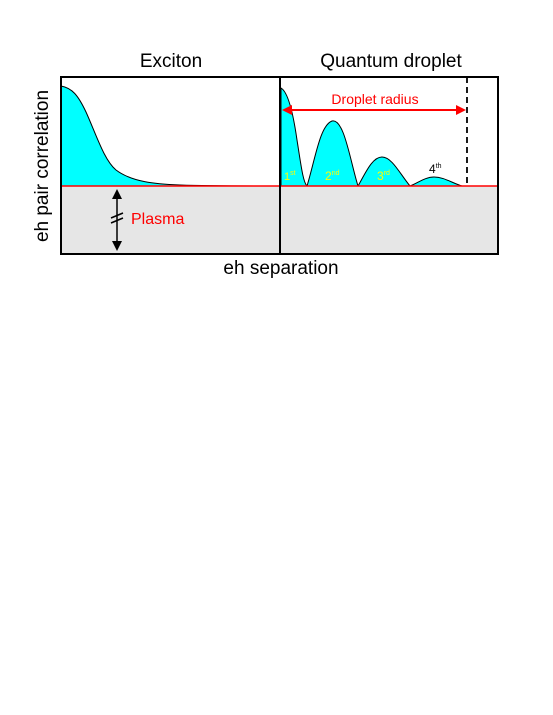 This screenshot has width=553, height=715. What do you see at coordinates (374, 99) in the screenshot?
I see `droplet-radius-label: Droplet radius` at bounding box center [374, 99].